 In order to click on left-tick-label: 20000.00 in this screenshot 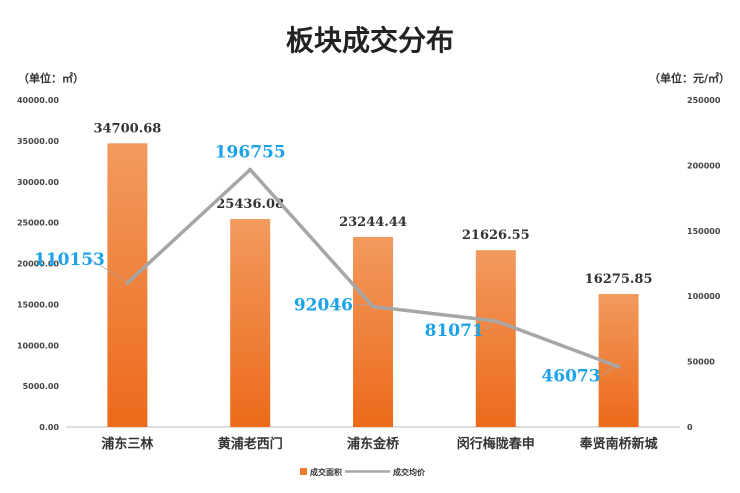, I will do `click(38, 264)`.